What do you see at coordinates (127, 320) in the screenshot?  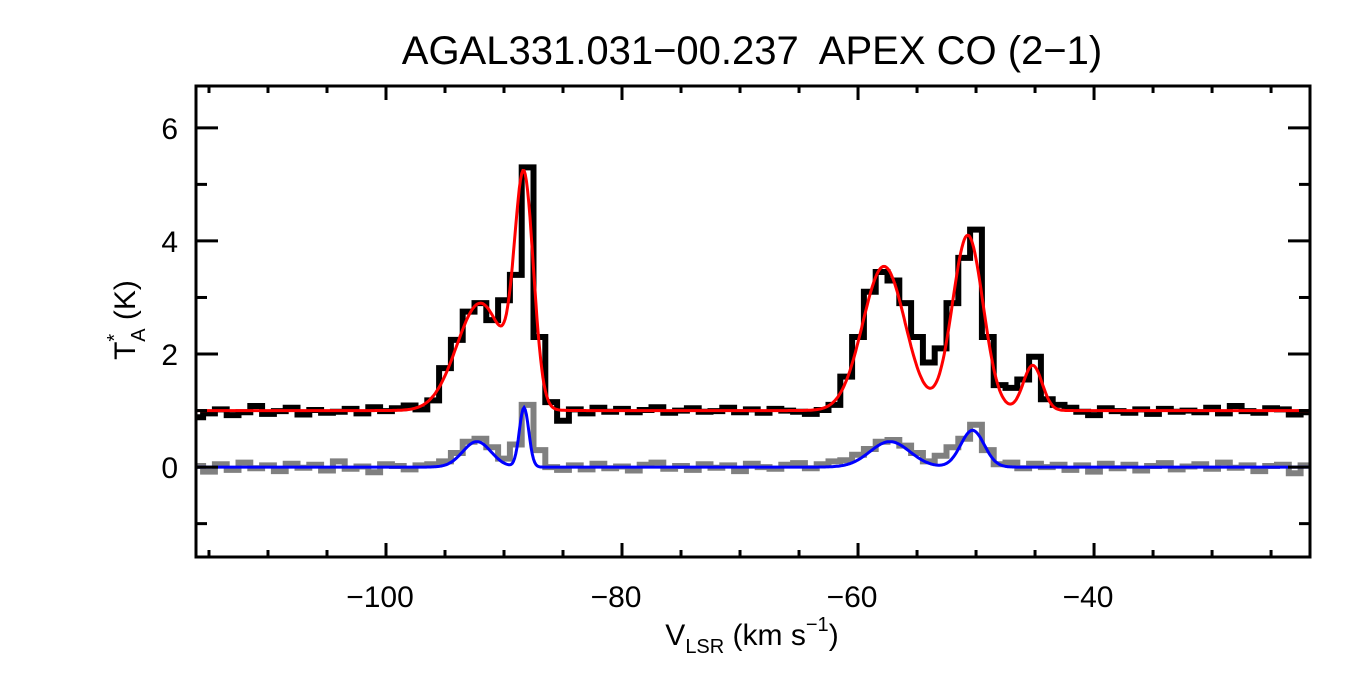 I see `y-axis-label: T* A (K)` at bounding box center [127, 320].